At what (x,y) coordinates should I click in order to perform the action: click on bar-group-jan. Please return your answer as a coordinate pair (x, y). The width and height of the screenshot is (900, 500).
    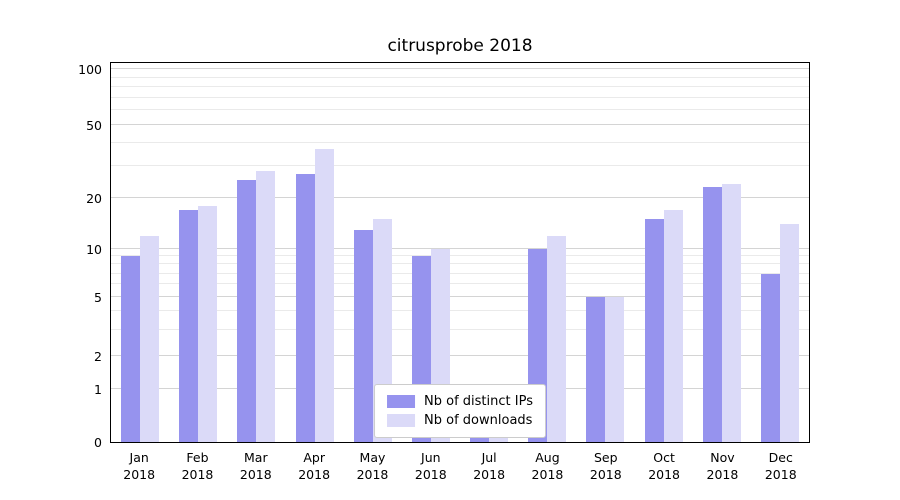
    Looking at the image, I should click on (140, 252).